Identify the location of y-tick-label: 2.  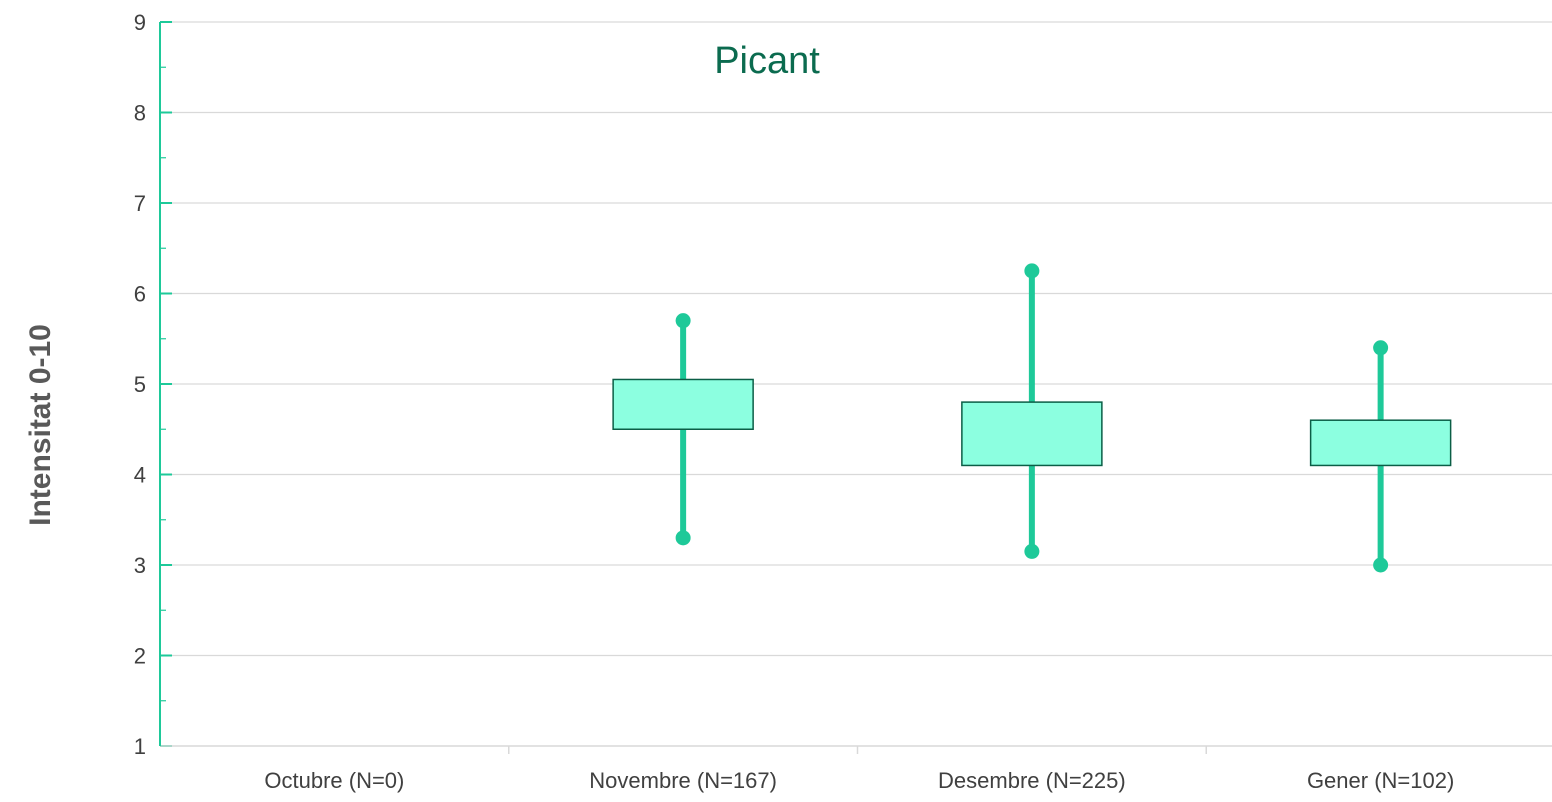
(140, 656).